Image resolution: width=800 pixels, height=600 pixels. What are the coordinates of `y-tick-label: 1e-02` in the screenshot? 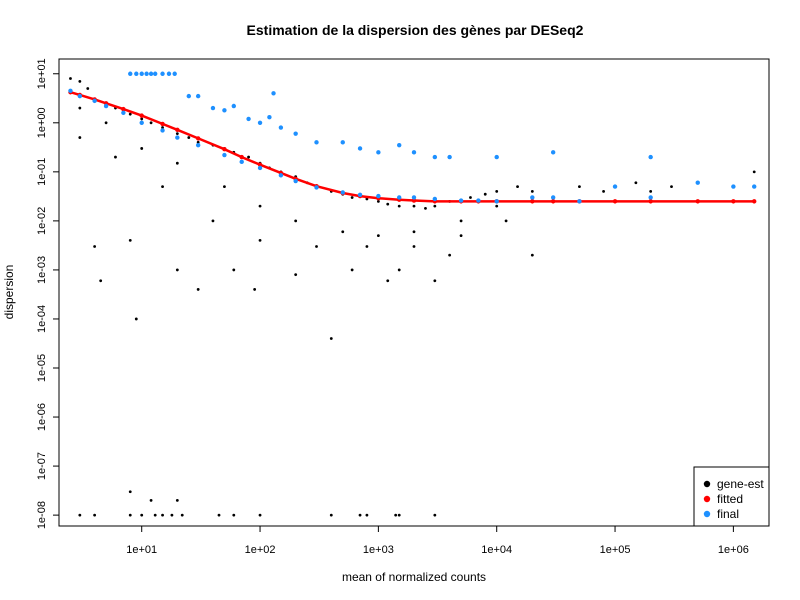 It's located at (42, 221).